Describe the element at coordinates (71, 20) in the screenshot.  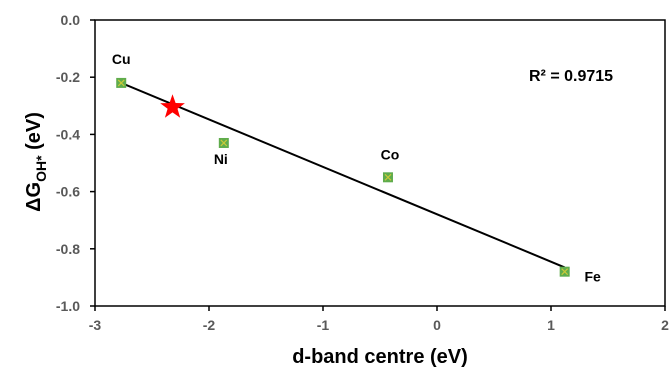
I see `y-tick-label: 0.0` at that location.